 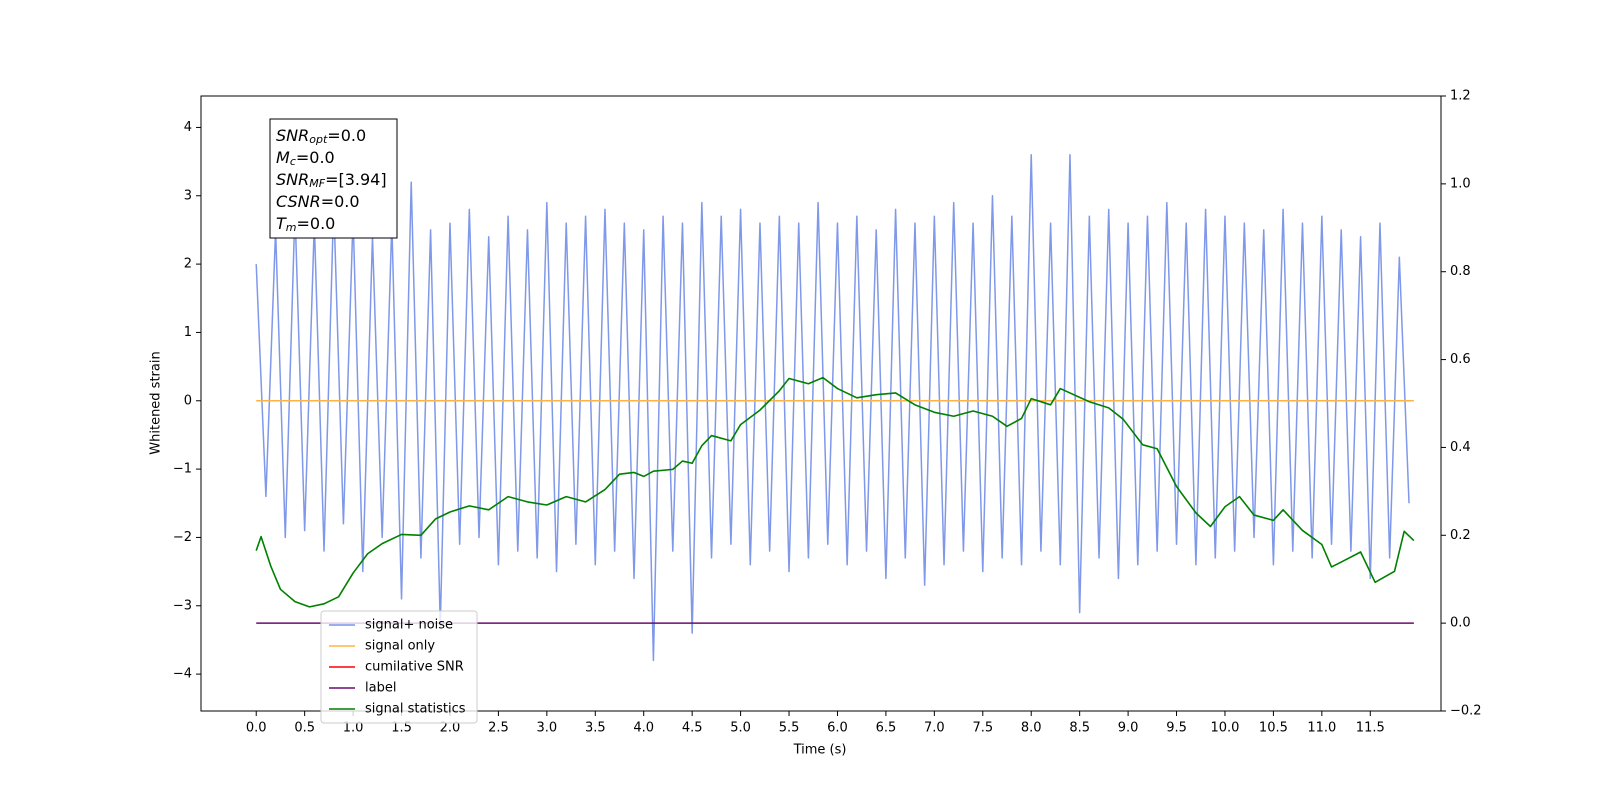 I want to click on x-tick-label: 5.5, so click(x=789, y=728).